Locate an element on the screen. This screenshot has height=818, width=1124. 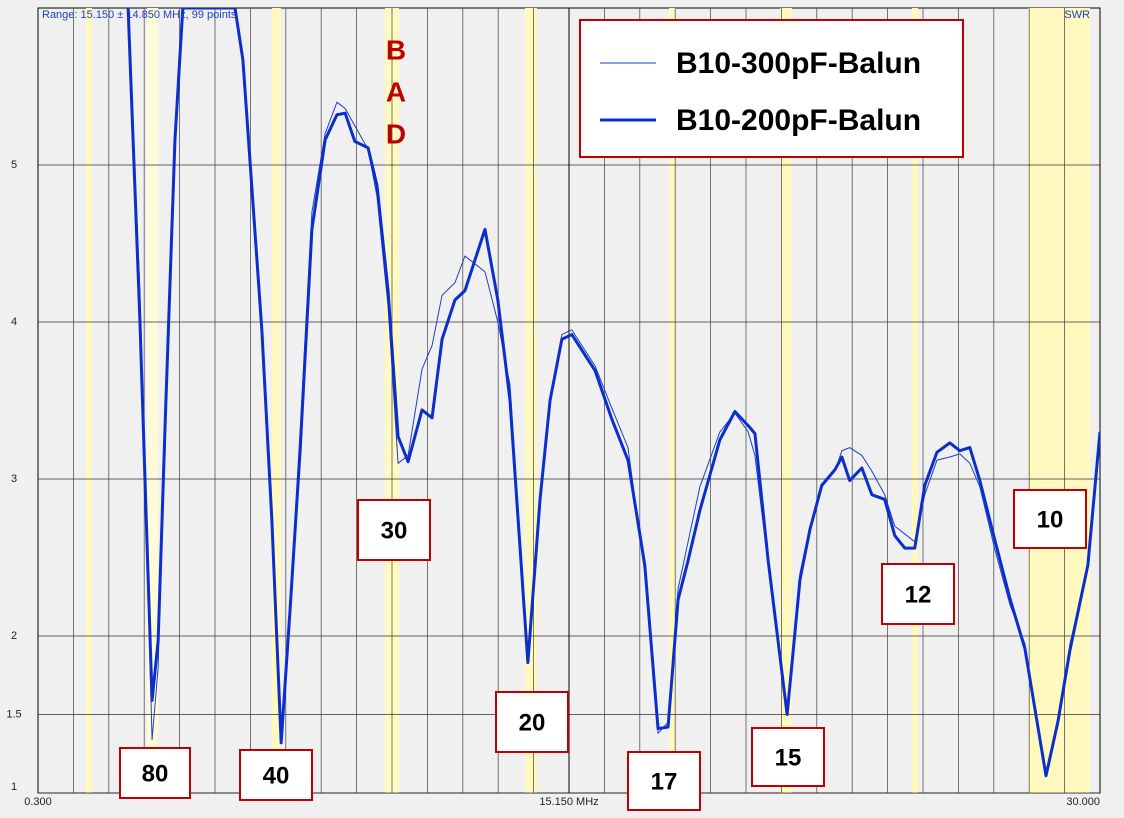
legend-label: B10-300pF-Balun is located at coordinates (798, 63).